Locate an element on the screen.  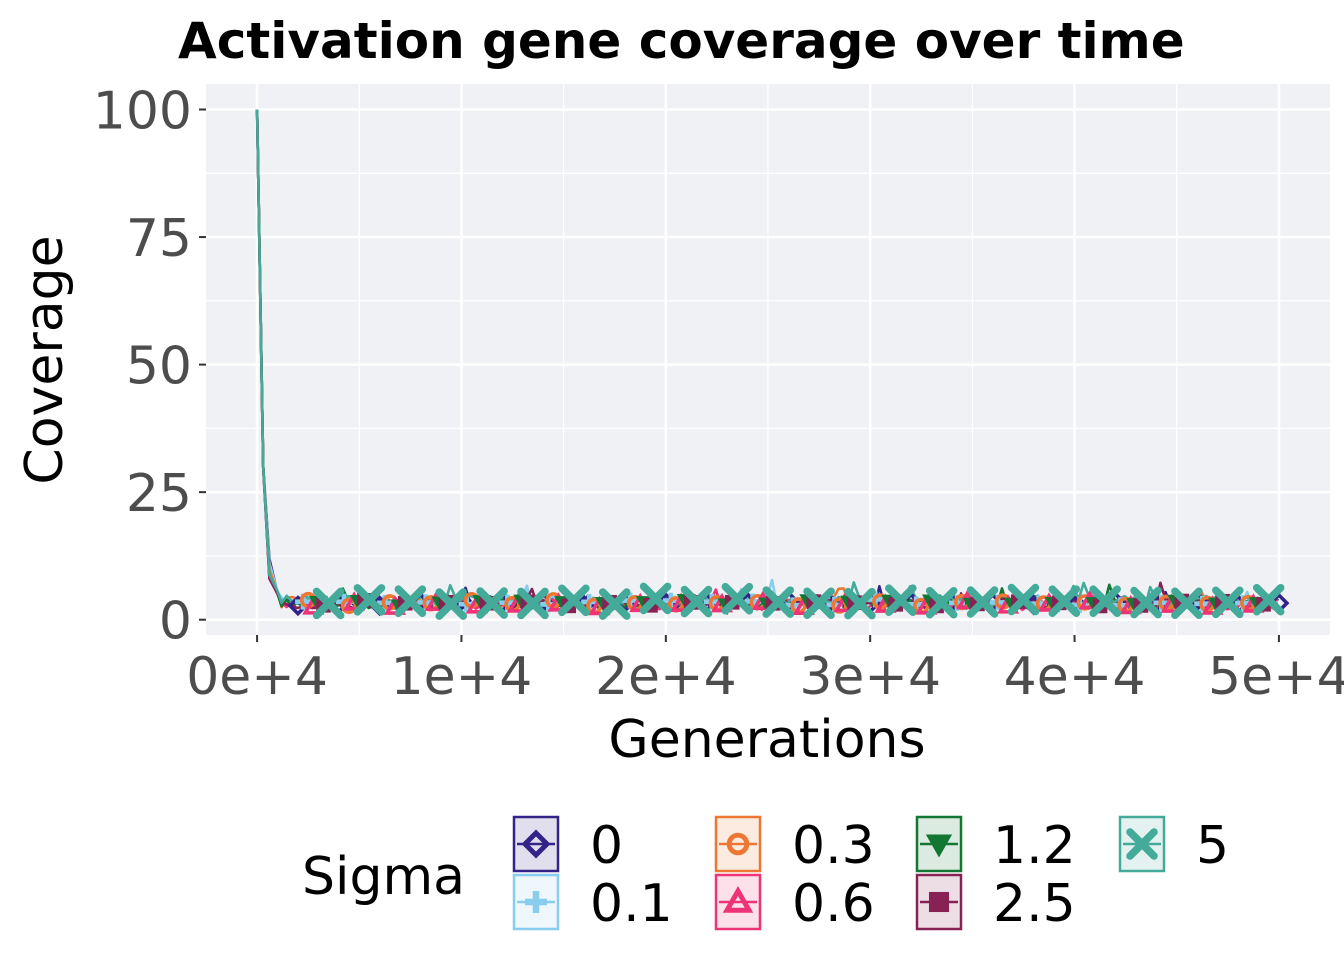
x-tick-label: 4e+4 is located at coordinates (1075, 677).